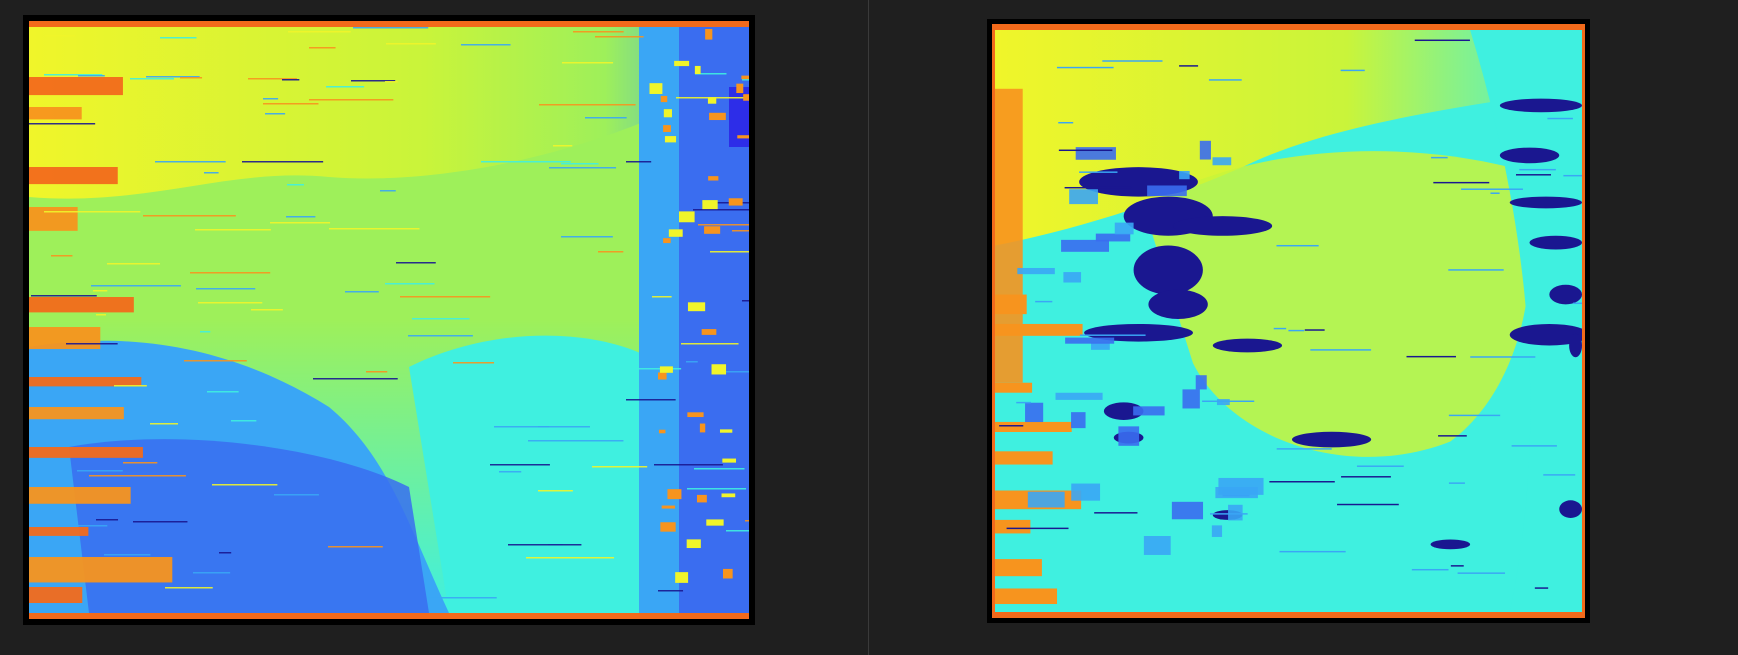  Describe the element at coordinates (868, 327) in the screenshot. I see `pane-divider` at that location.